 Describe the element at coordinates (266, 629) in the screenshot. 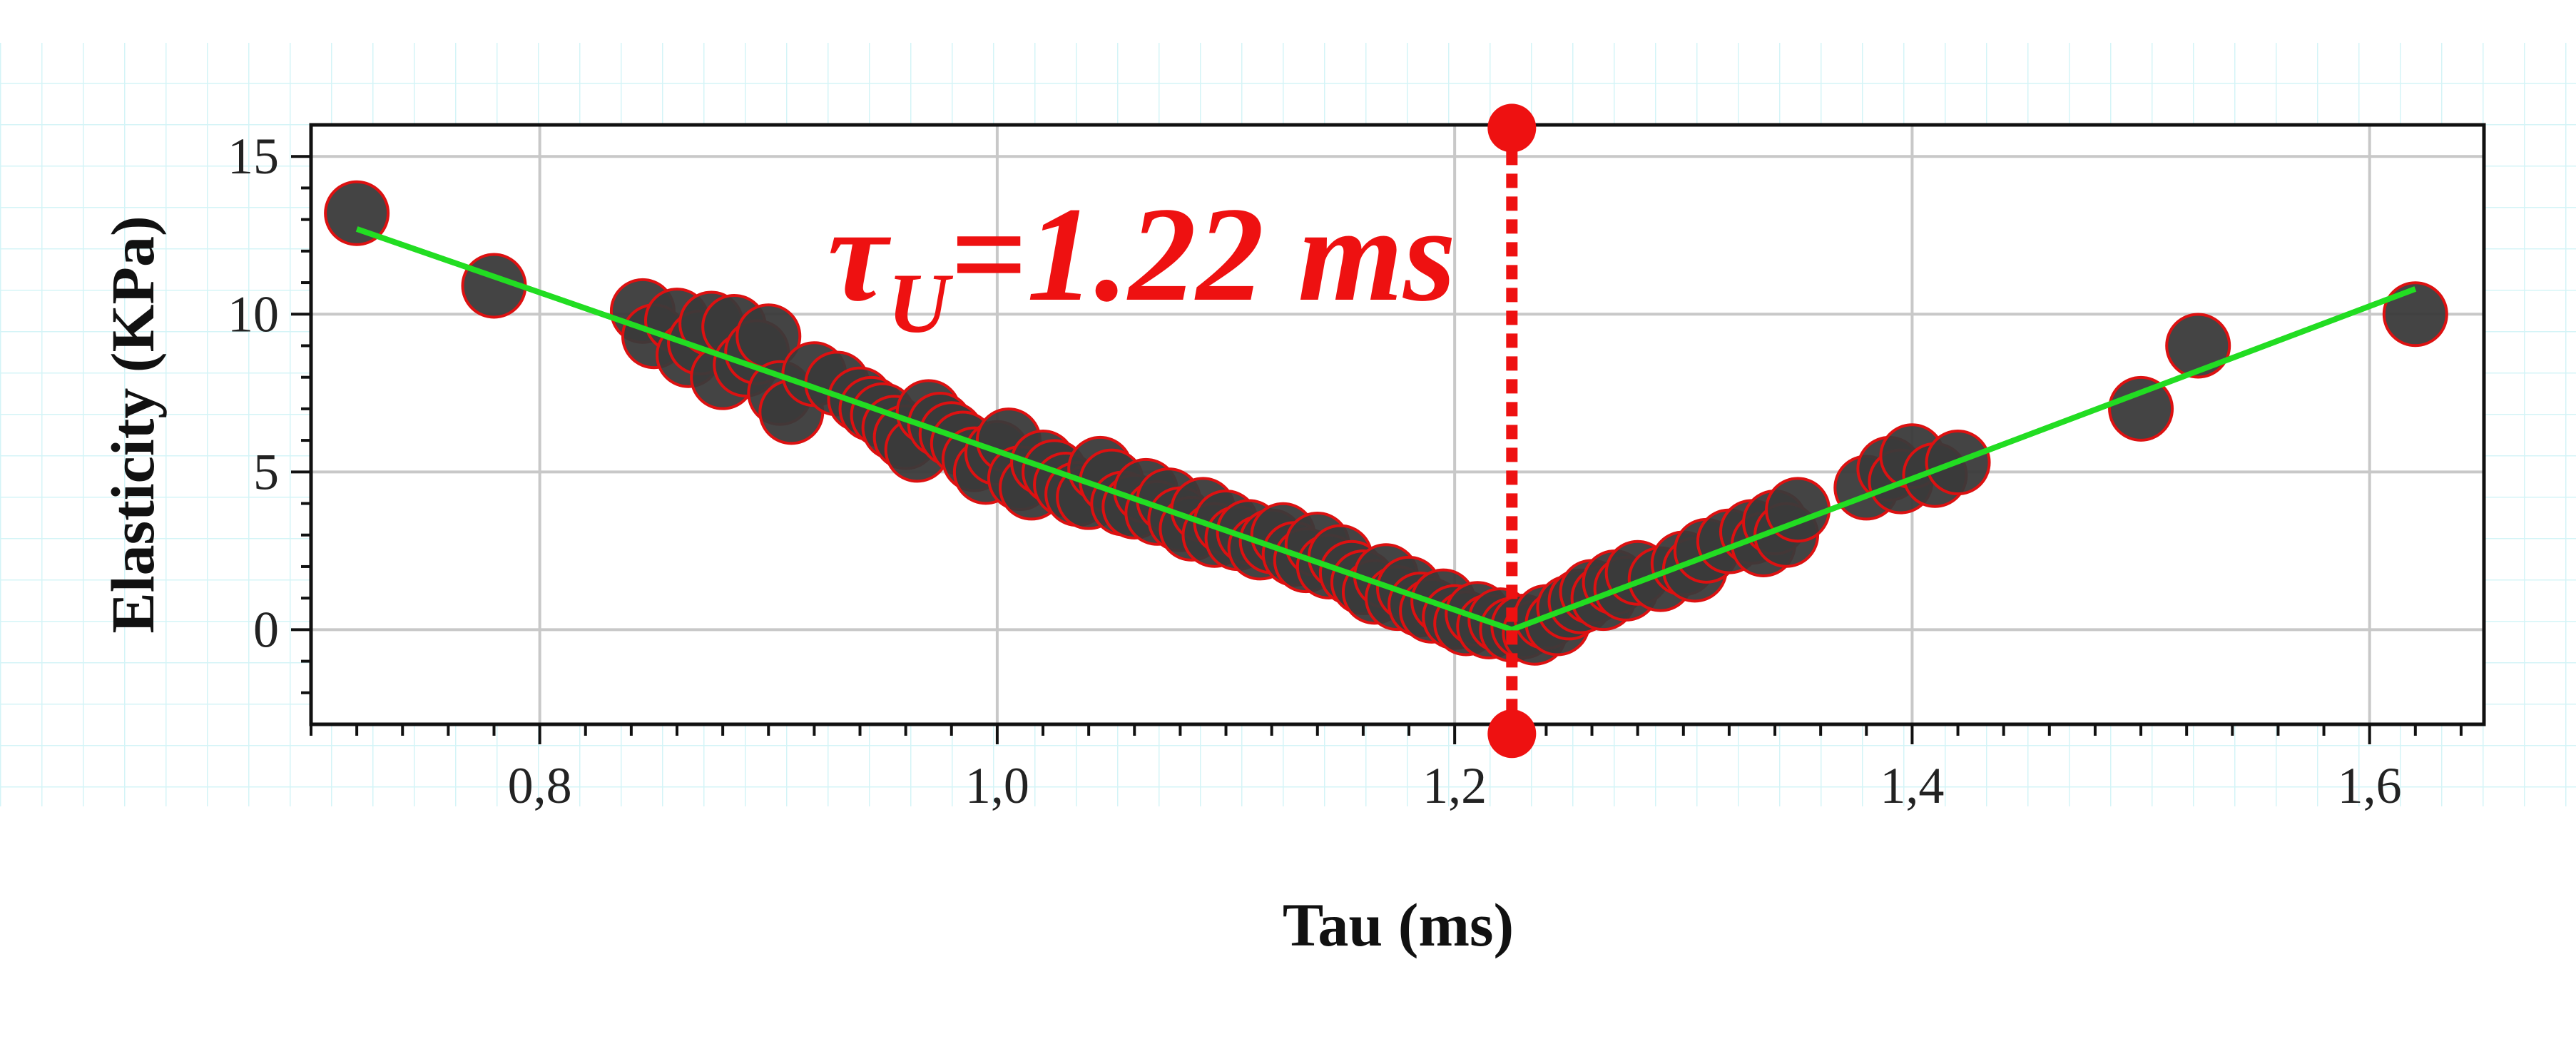

I see `y-tick-label: 0` at that location.